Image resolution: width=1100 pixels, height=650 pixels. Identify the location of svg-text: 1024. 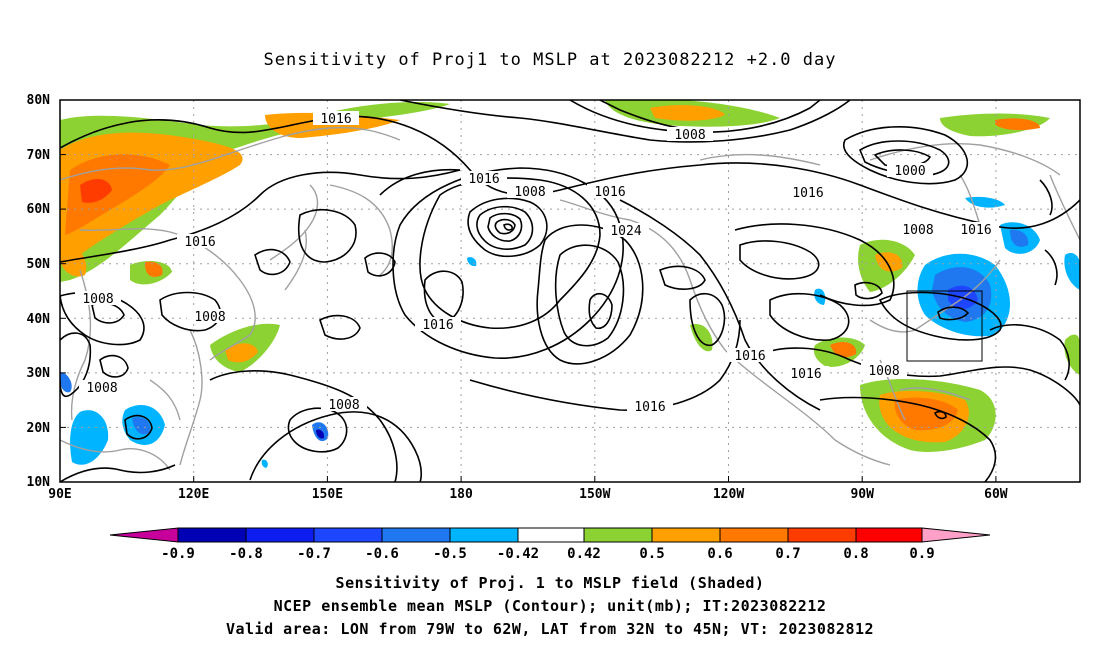
(625, 231).